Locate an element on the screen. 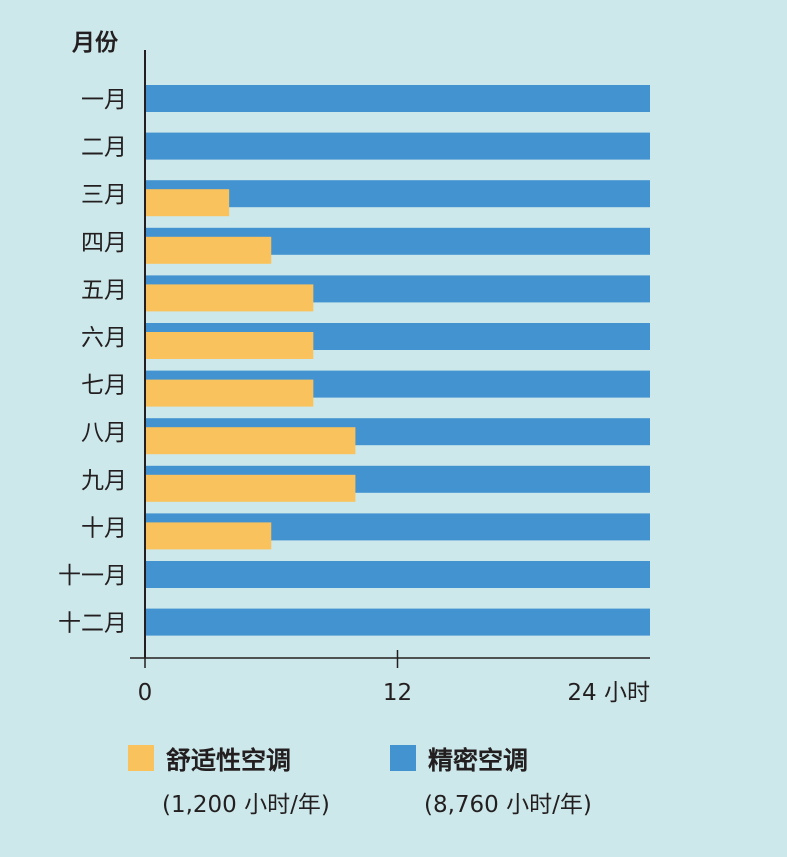  y-tick-label: 七月 is located at coordinates (104, 386).